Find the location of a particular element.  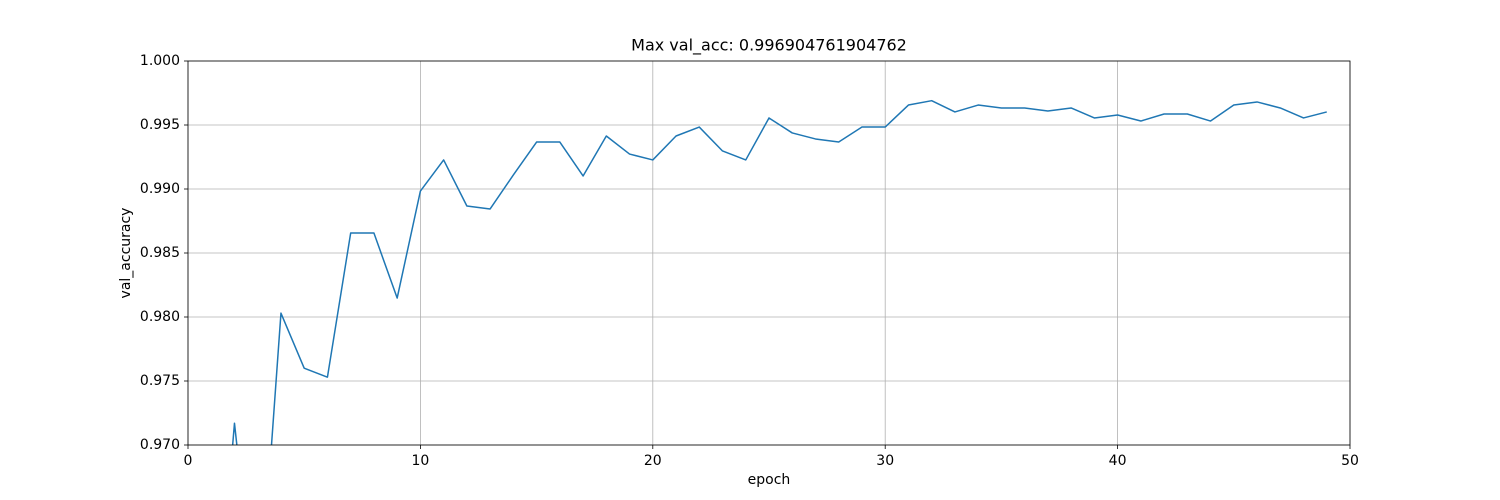

y-tick-label: 0.970 is located at coordinates (160, 445).